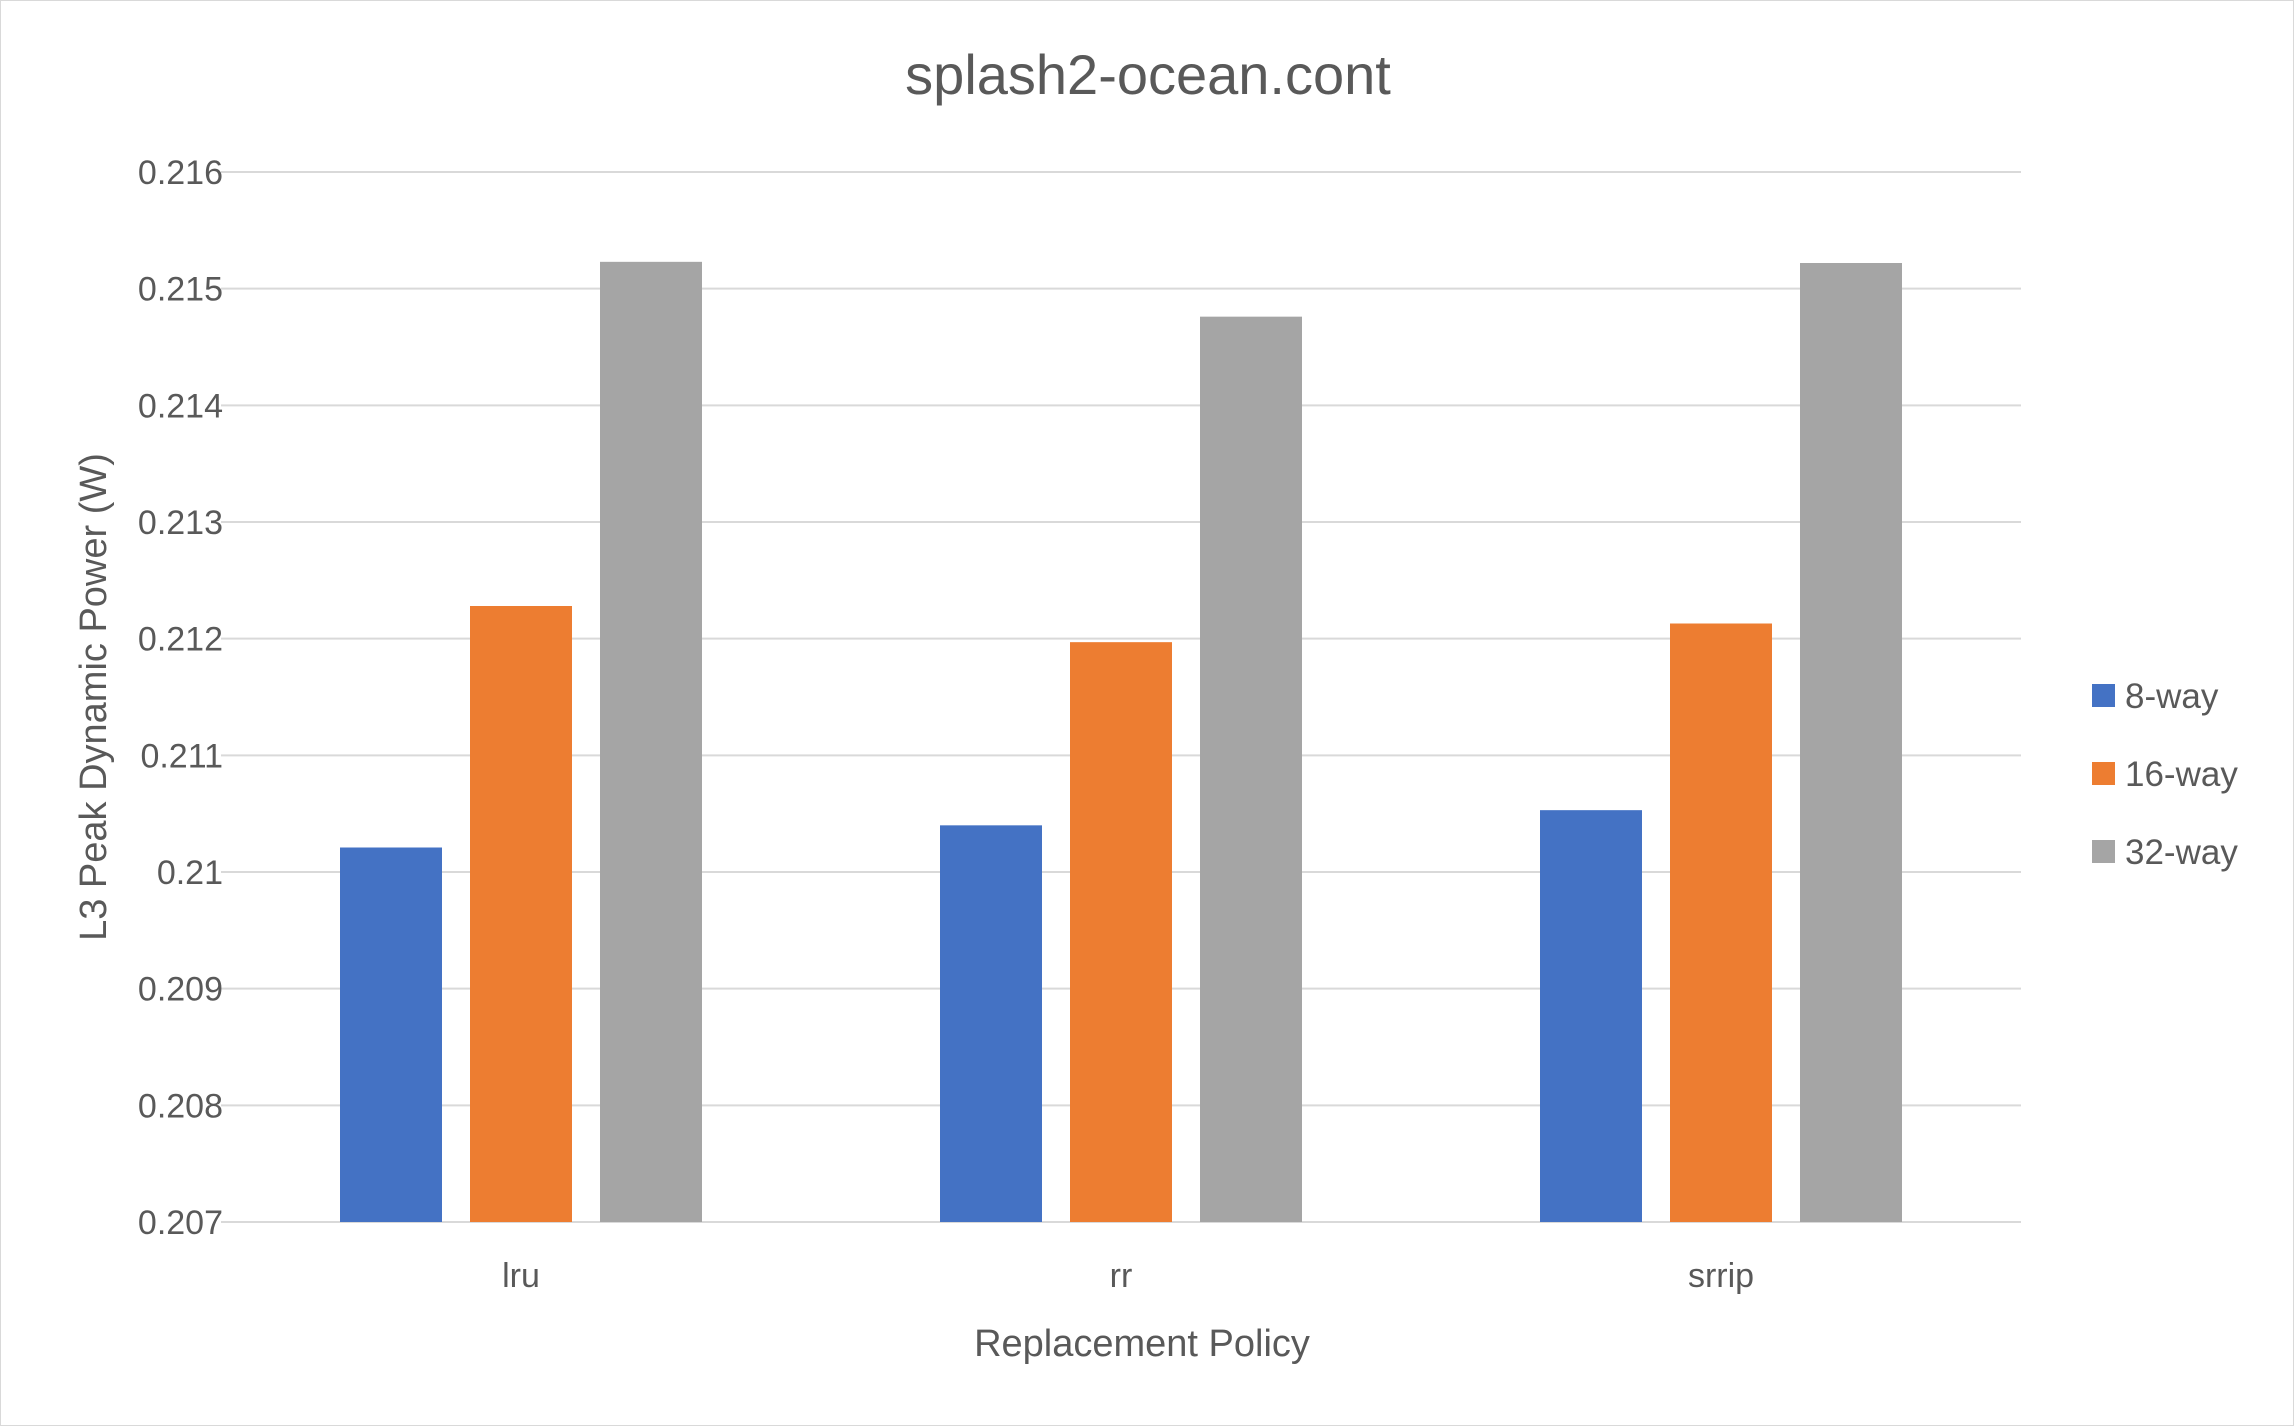  Describe the element at coordinates (181, 756) in the screenshot. I see `y-tick-label: 0.211` at that location.